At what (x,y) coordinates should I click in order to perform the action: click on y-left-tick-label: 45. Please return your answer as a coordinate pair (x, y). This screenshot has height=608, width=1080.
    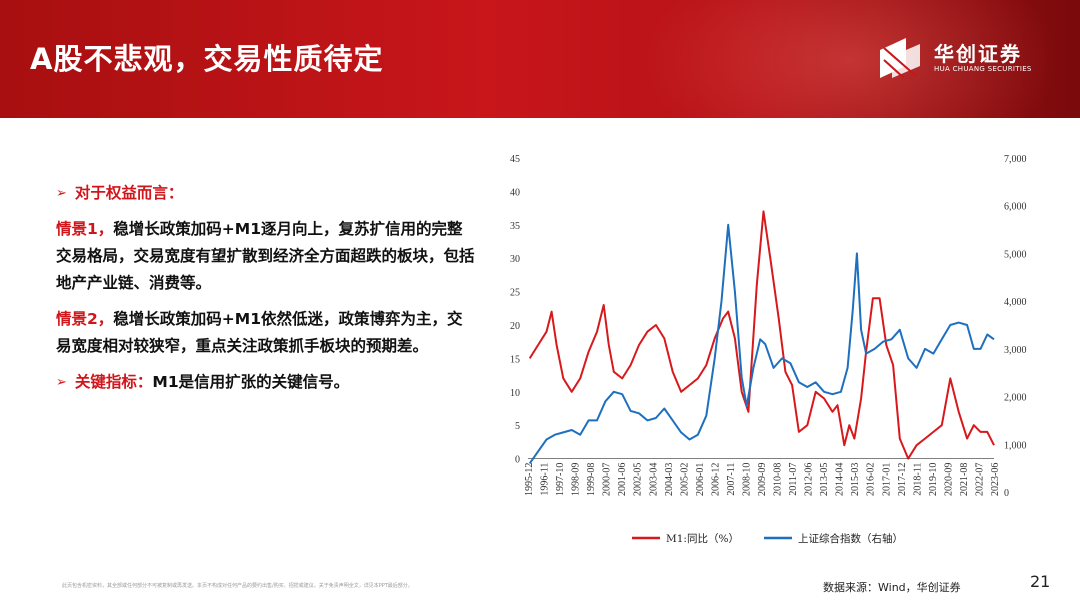
    Looking at the image, I should click on (515, 159).